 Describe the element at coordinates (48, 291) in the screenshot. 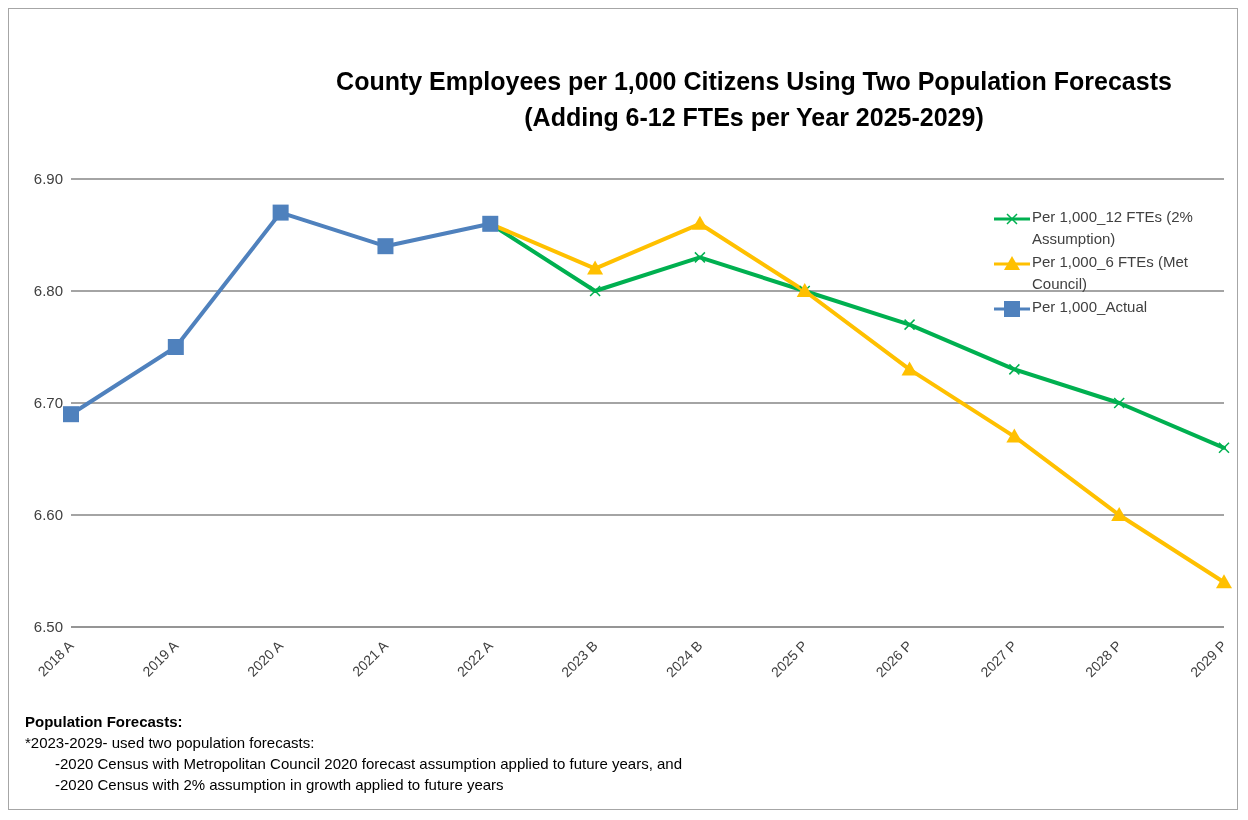

I see `y-tick-label: 6.80` at that location.